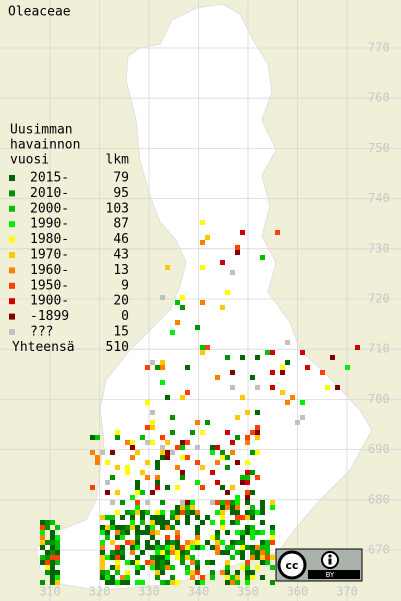 The width and height of the screenshot is (401, 601). I want to click on title: Oleaceae, so click(39, 12).